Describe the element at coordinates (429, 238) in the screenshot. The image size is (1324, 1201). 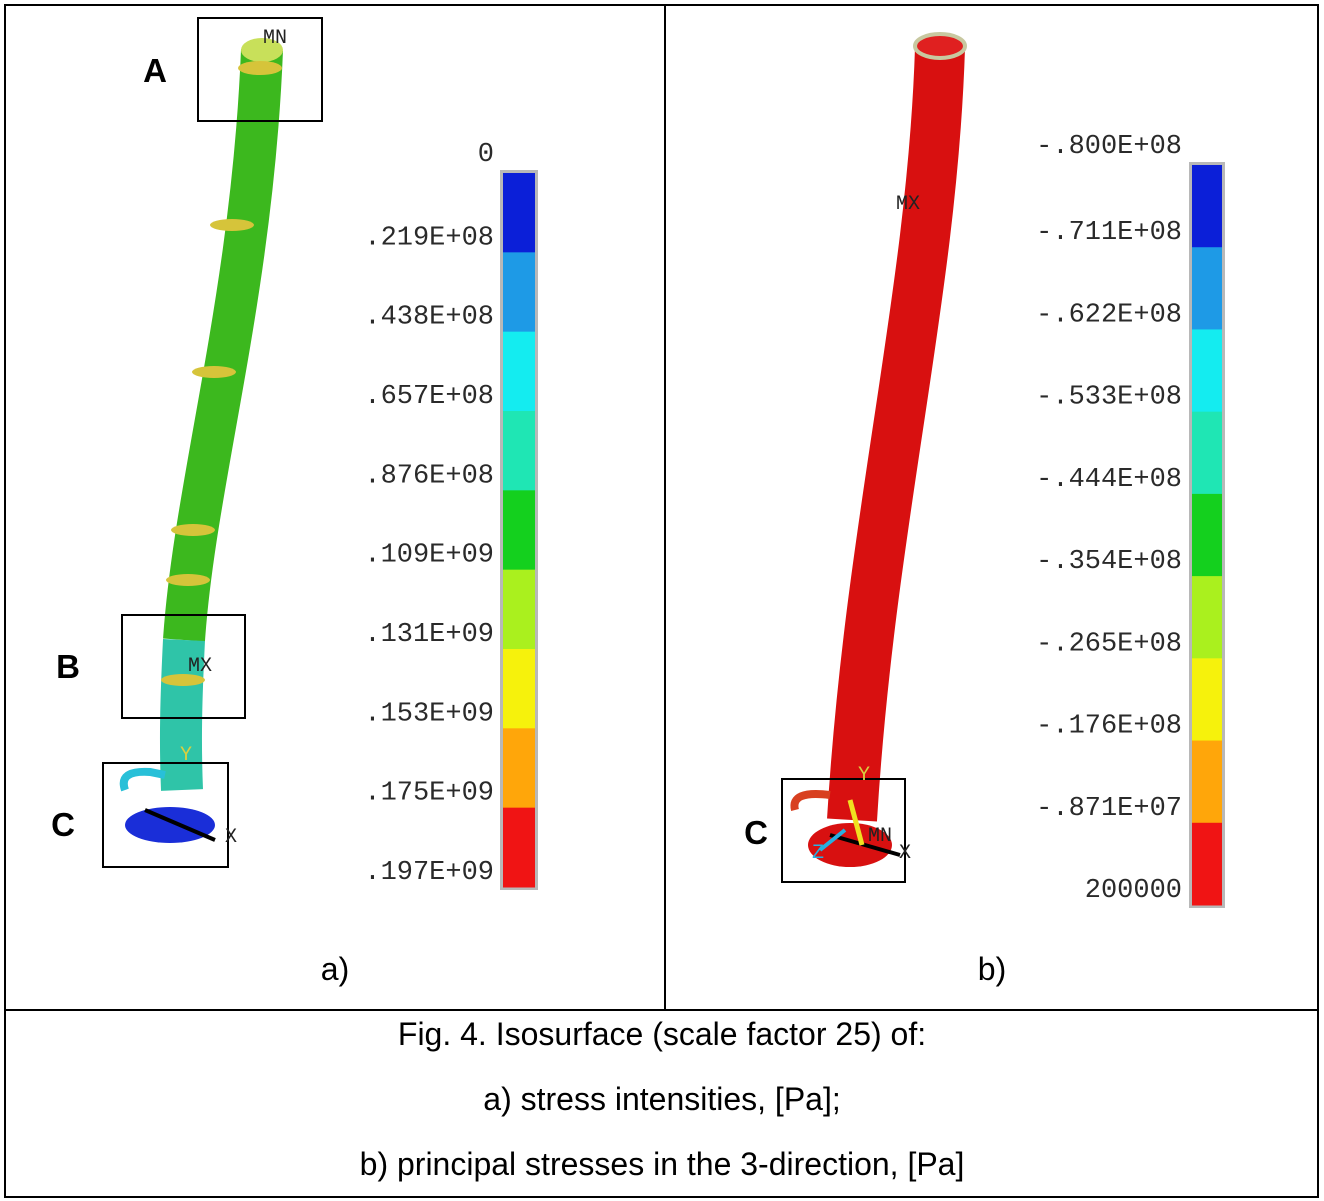
I see `legend-label: .219E+08` at that location.